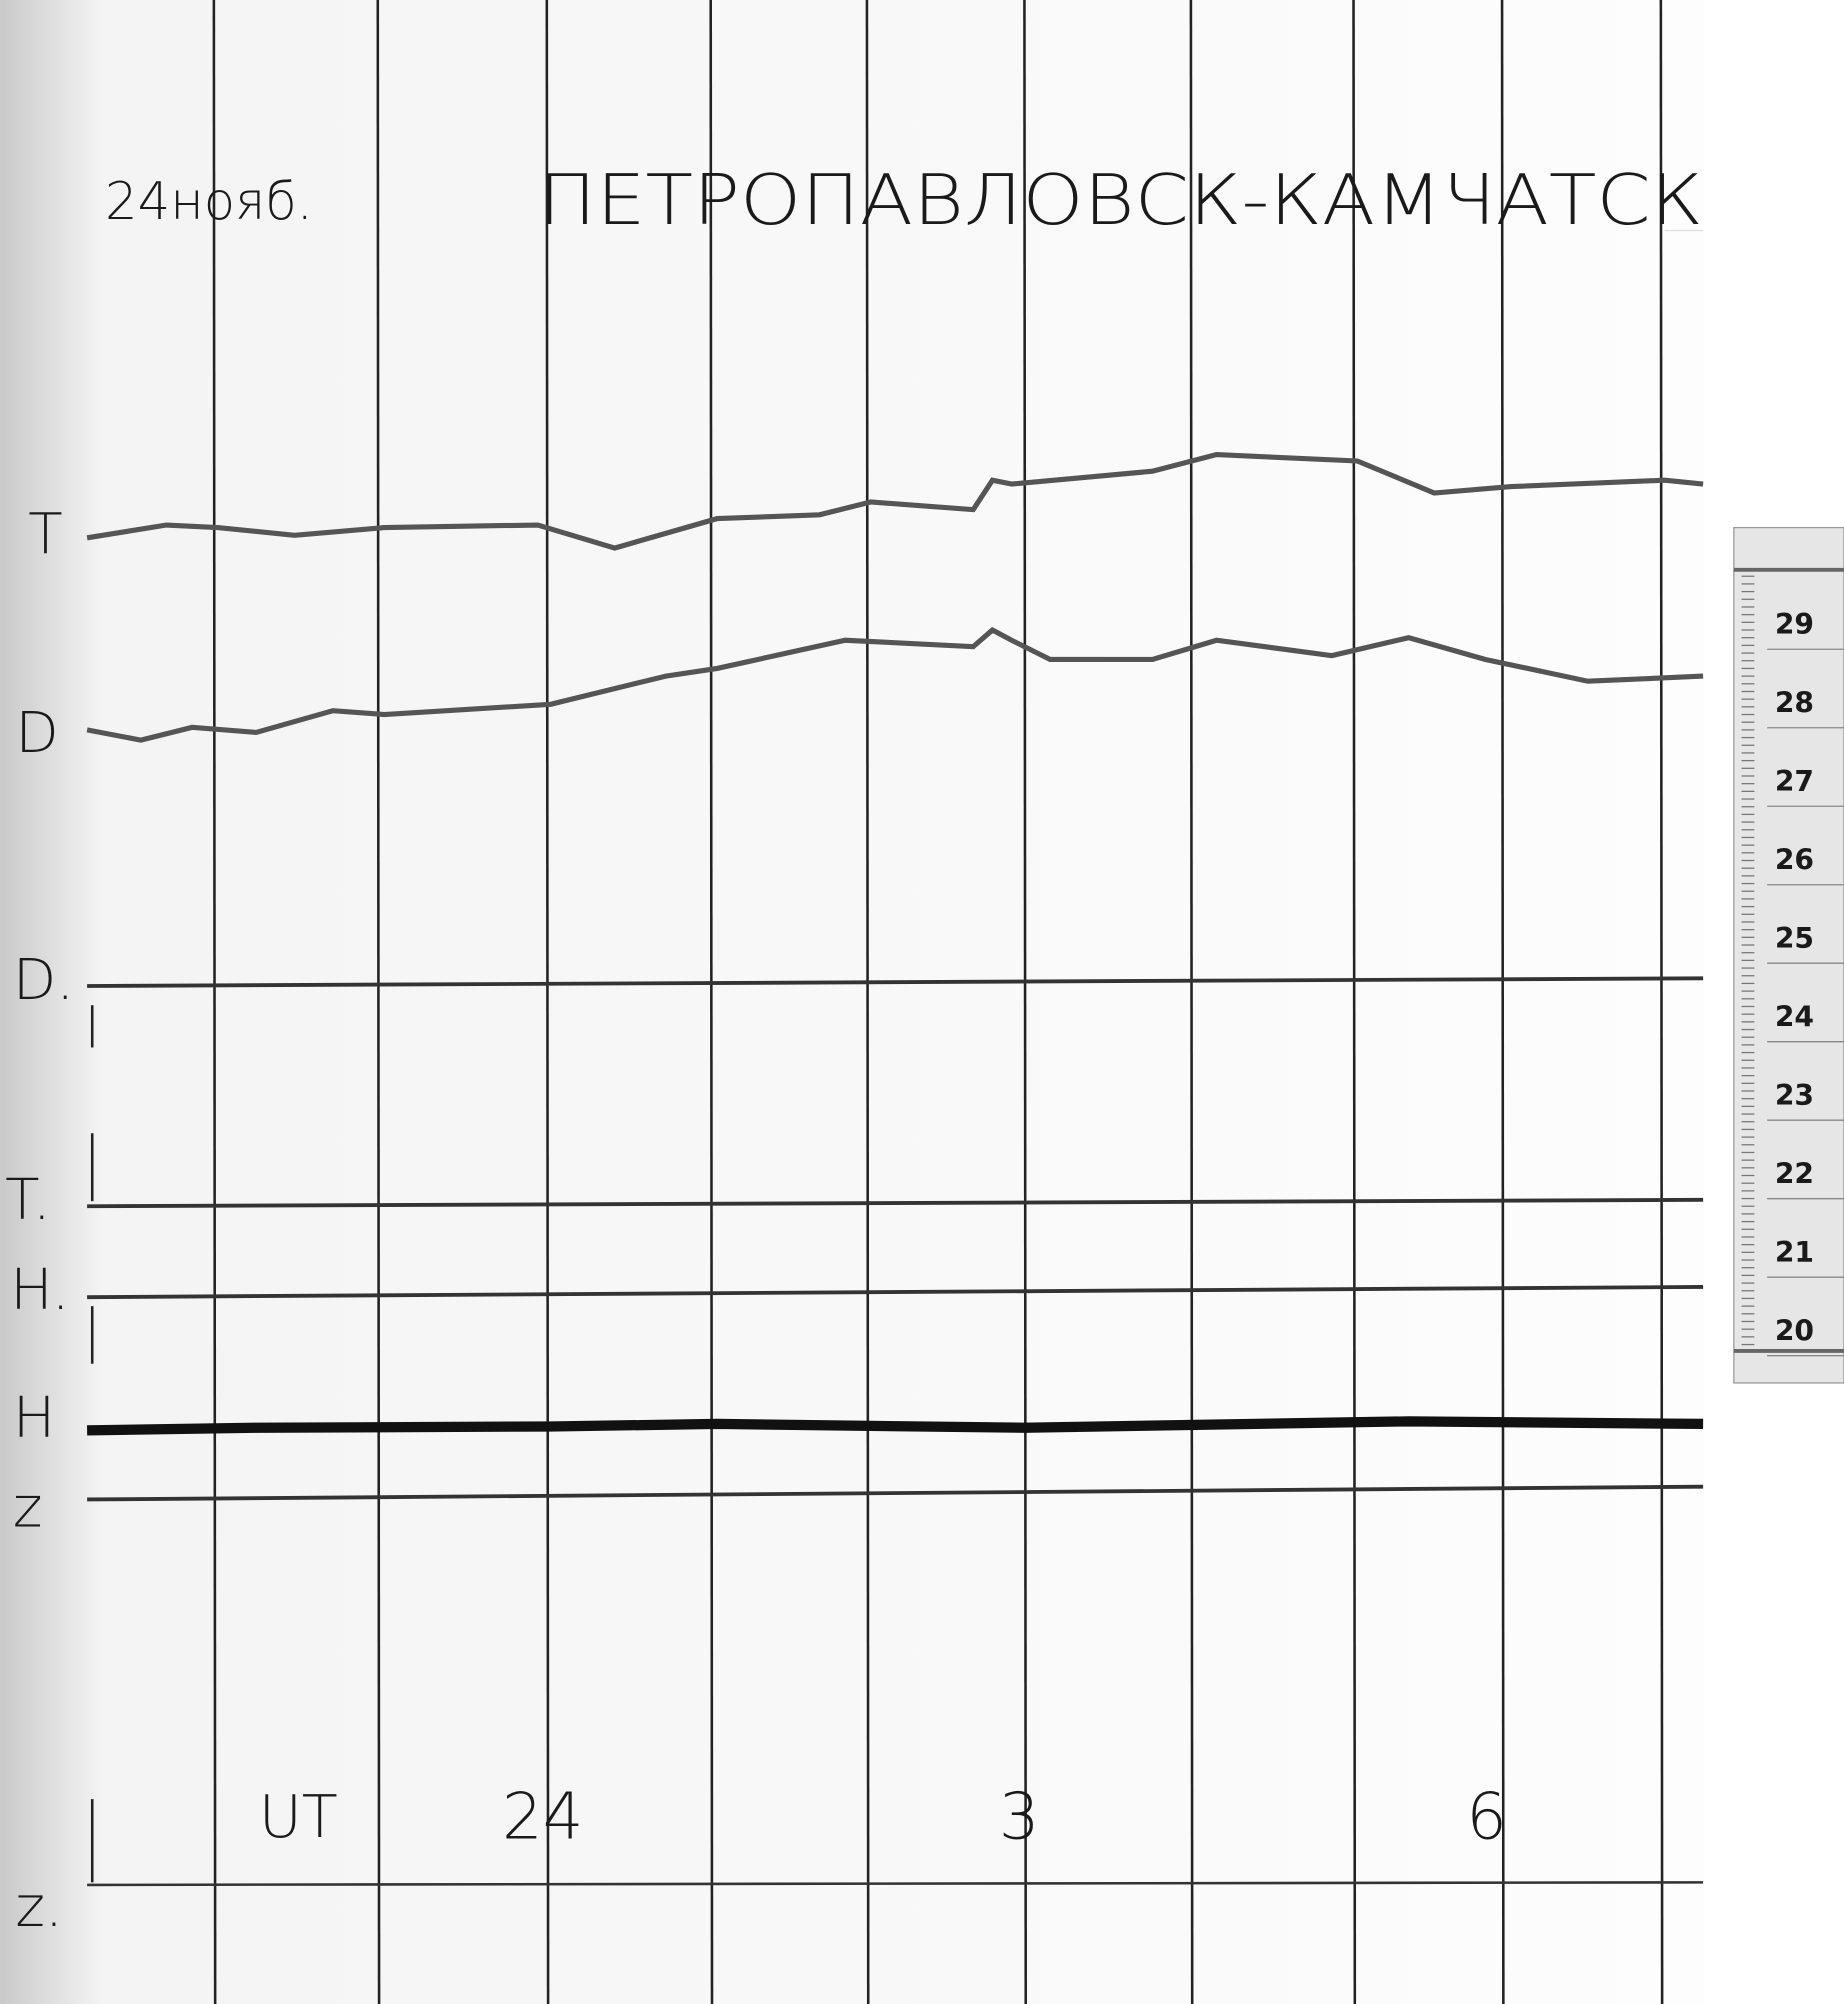 This screenshot has width=1844, height=2004. Describe the element at coordinates (1794, 1095) in the screenshot. I see `strip-number: 23` at that location.